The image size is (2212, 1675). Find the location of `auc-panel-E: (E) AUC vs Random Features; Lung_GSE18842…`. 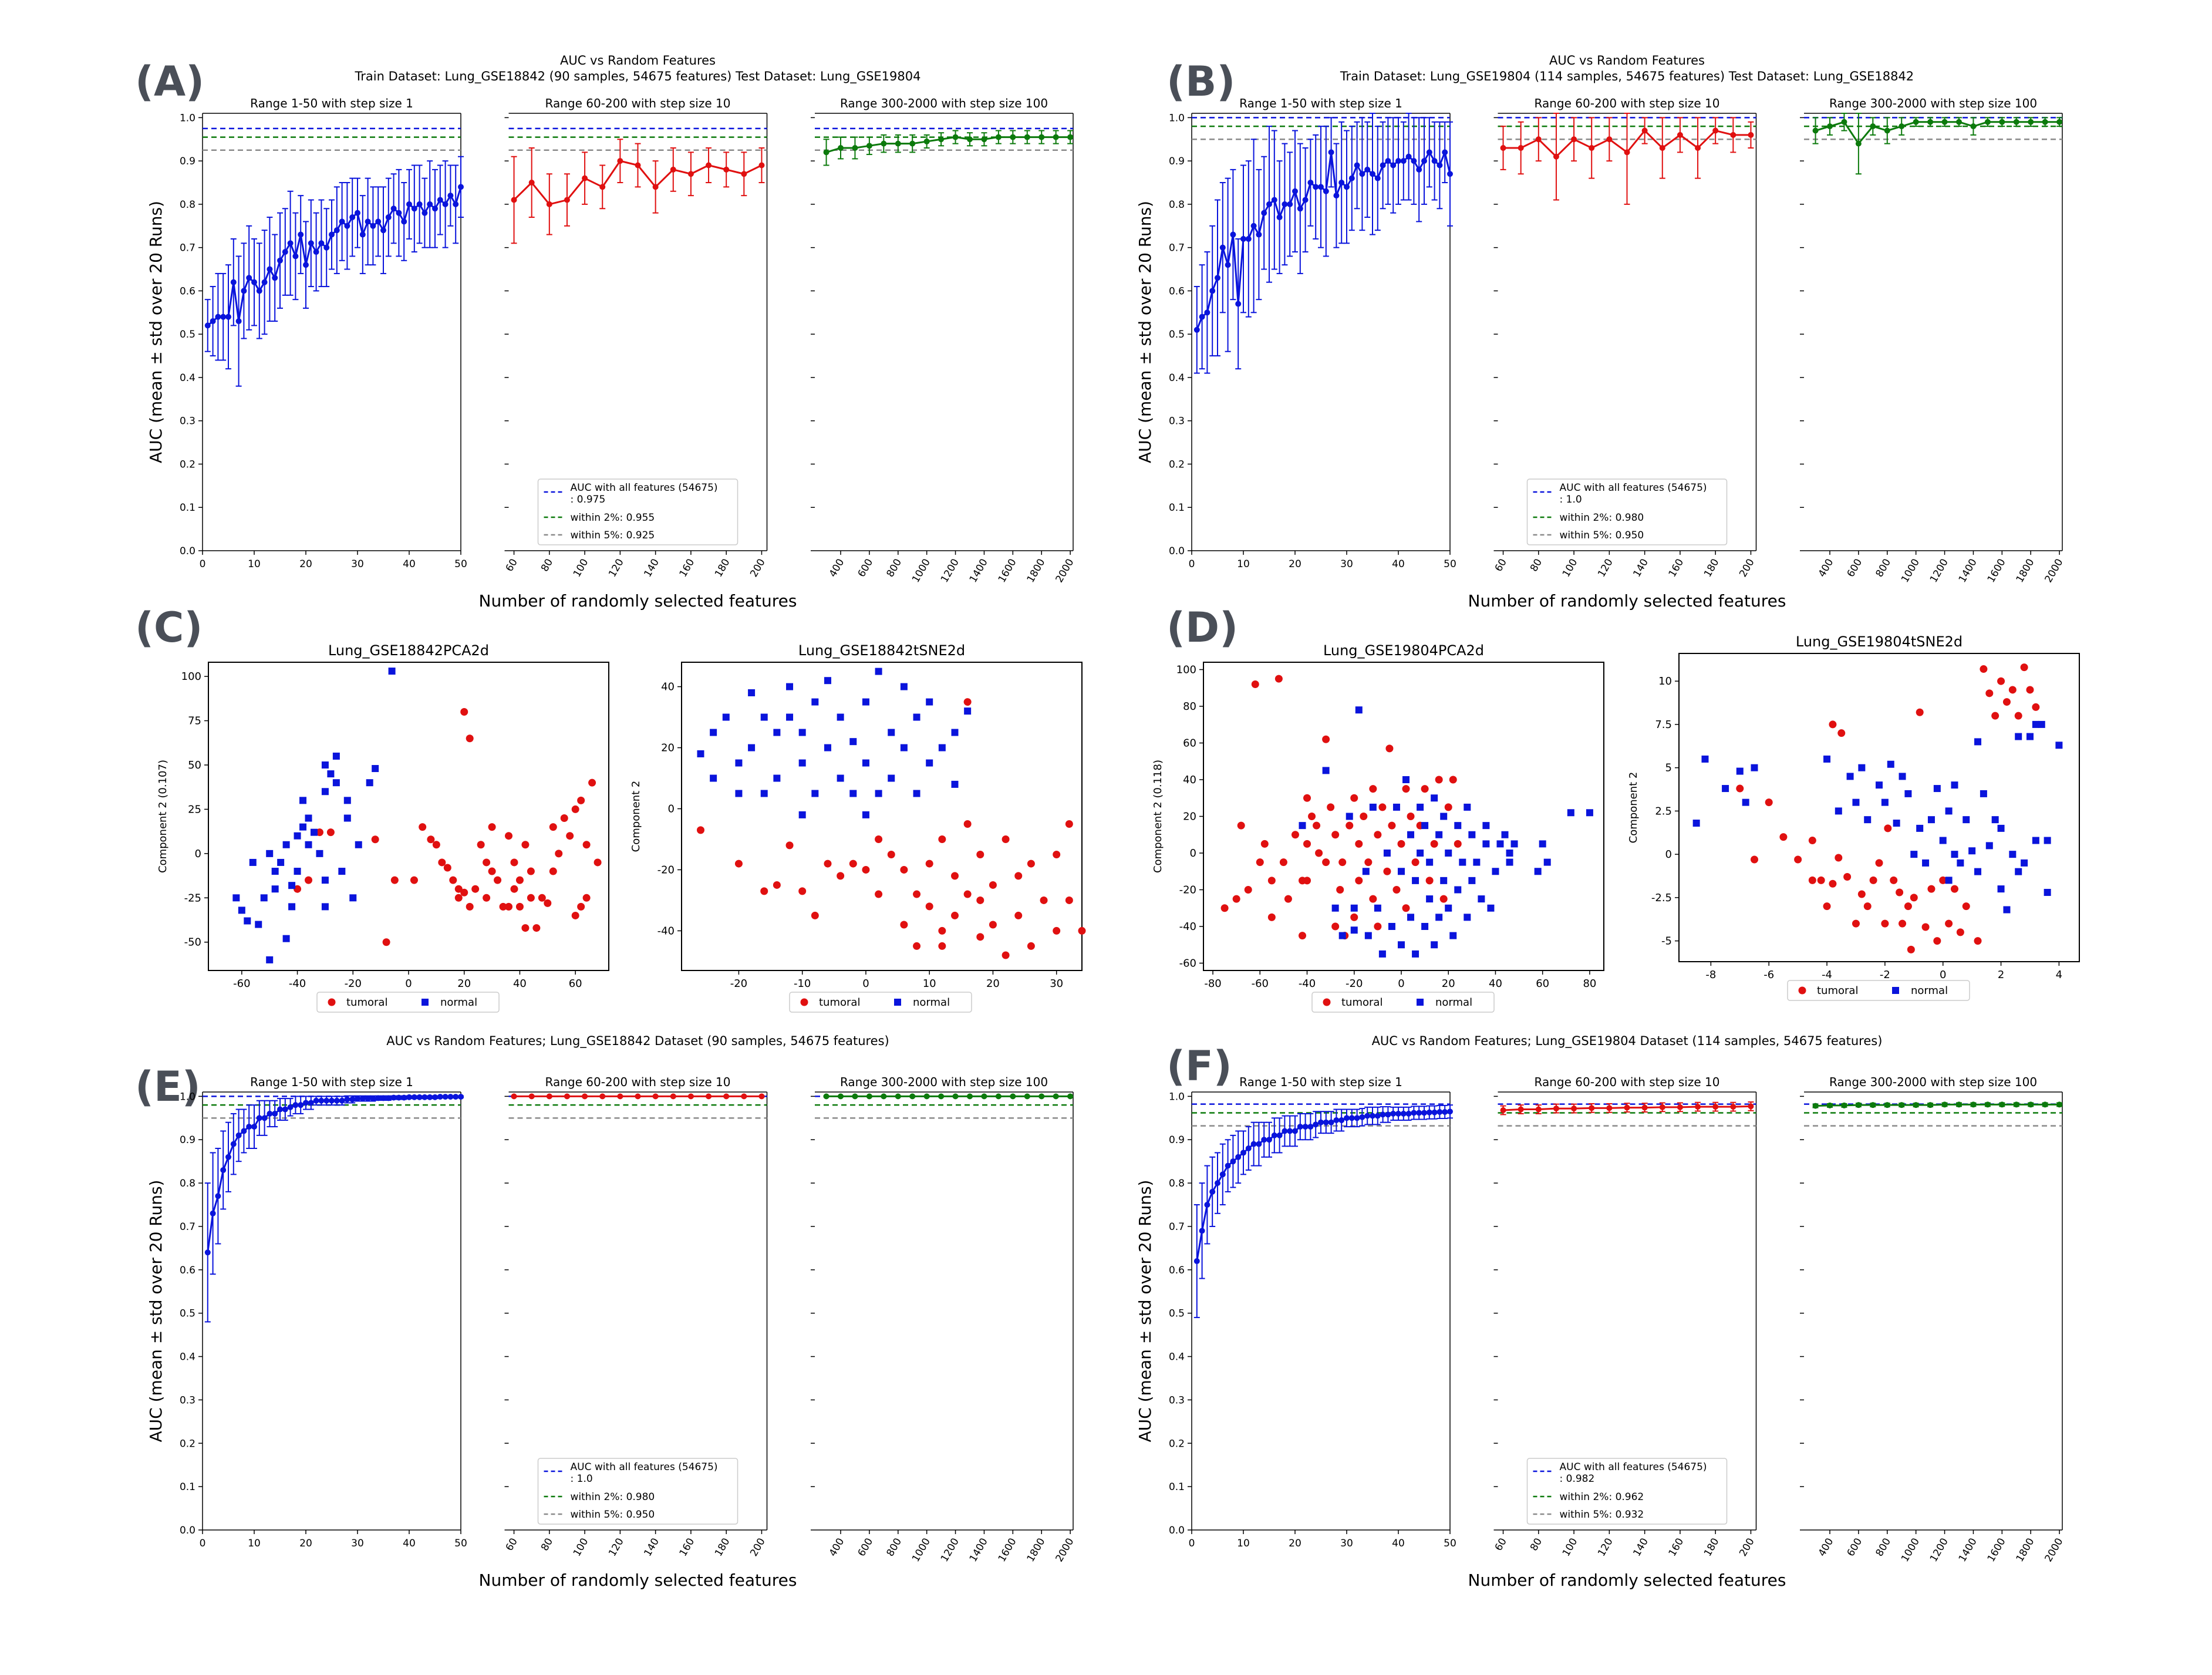

auc-panel-E: (E) AUC vs Random Features; Lung_GSE18842… is located at coordinates (605, 1312).